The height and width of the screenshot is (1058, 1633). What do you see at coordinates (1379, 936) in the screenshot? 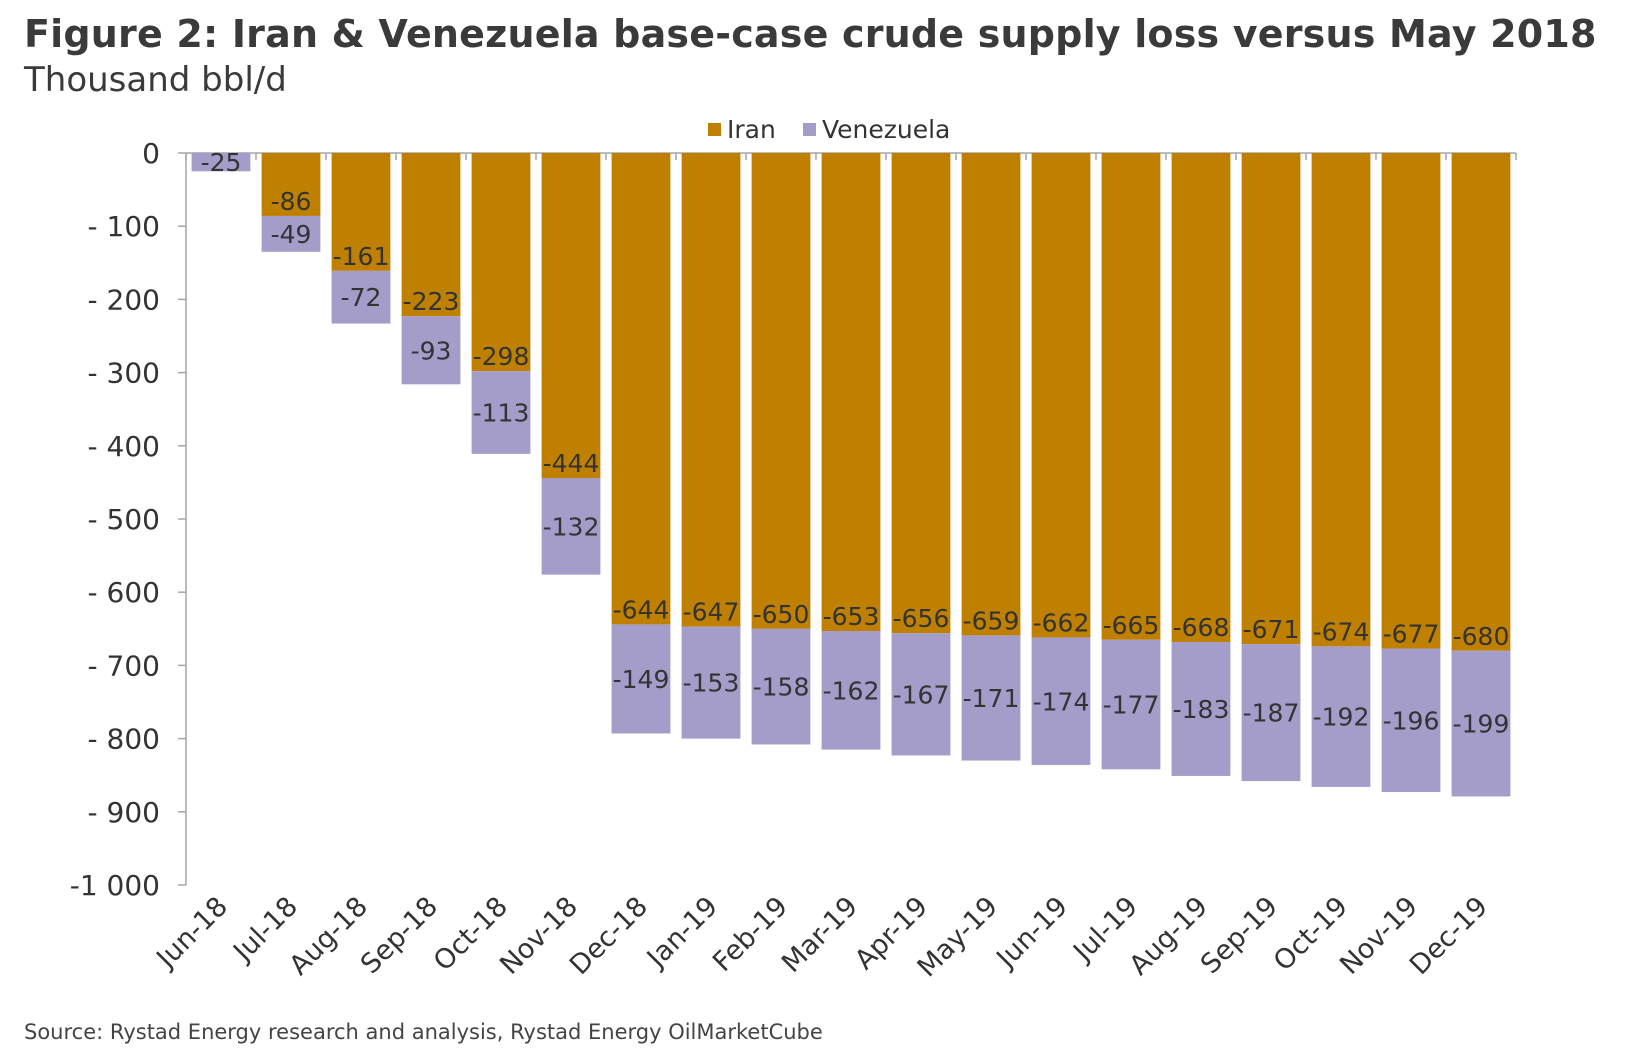
I see `x-tick-label: Nov-19` at bounding box center [1379, 936].